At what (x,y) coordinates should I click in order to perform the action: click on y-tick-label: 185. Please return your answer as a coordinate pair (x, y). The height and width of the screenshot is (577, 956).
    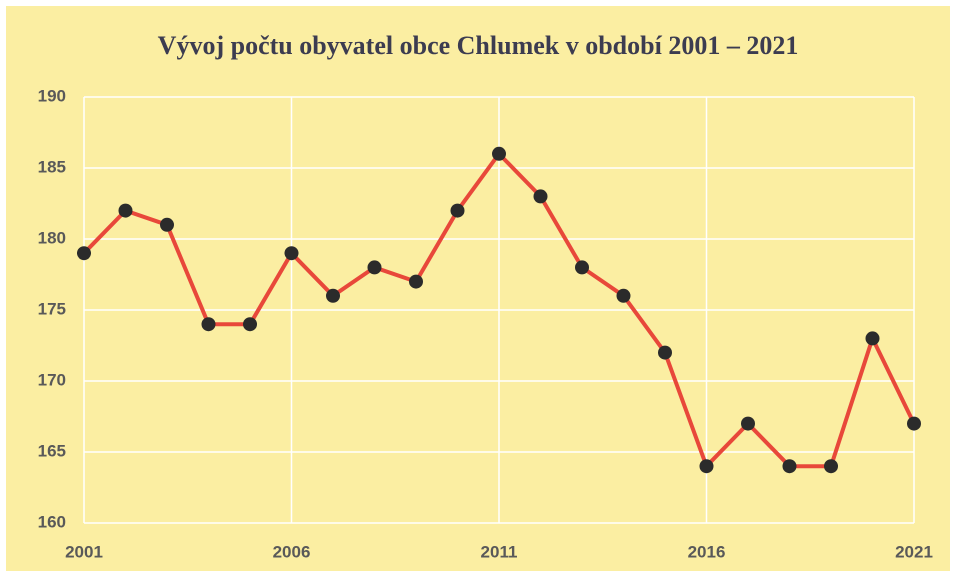
    Looking at the image, I should click on (52, 166).